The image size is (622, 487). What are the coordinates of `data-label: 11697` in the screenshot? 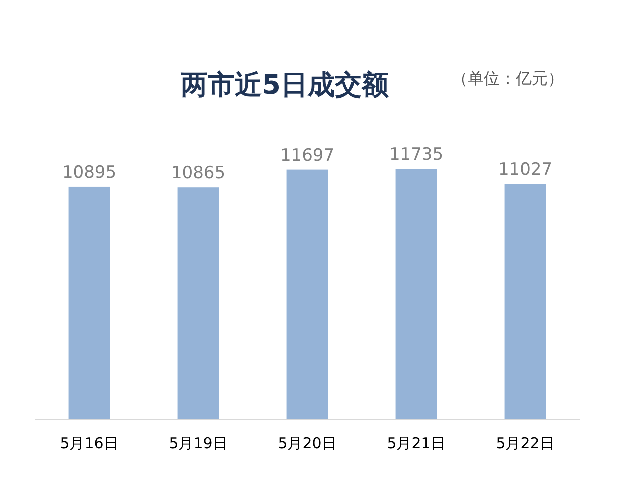 It's located at (307, 156).